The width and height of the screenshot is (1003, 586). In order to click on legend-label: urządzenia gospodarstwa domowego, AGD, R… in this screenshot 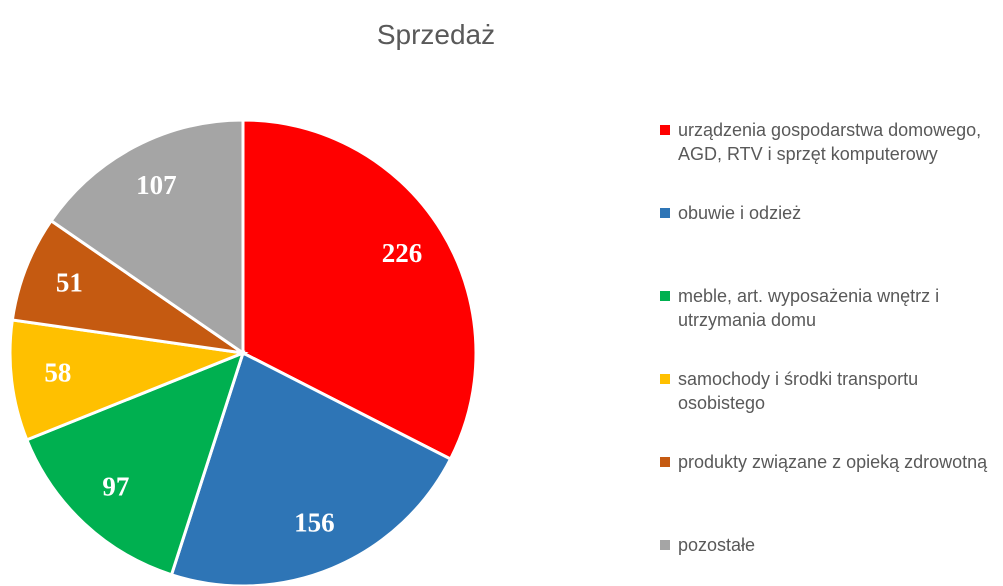, I will do `click(830, 142)`.